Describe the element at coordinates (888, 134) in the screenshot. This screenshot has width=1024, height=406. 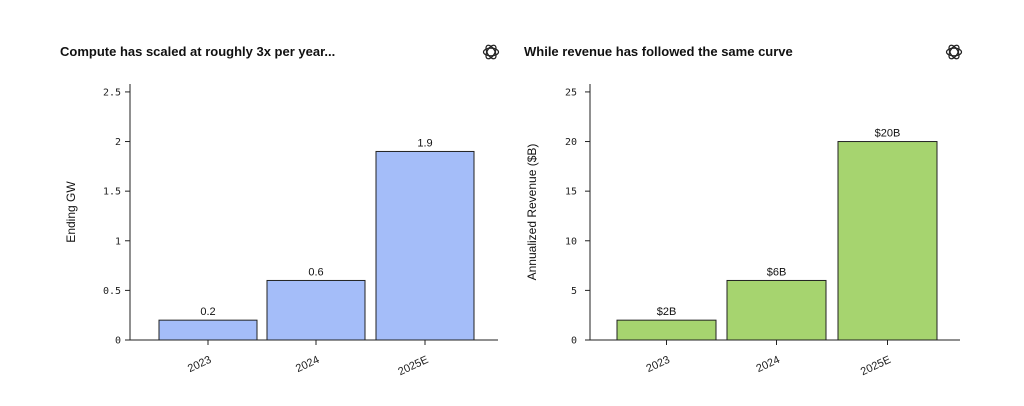
I see `data-label: $20B` at that location.